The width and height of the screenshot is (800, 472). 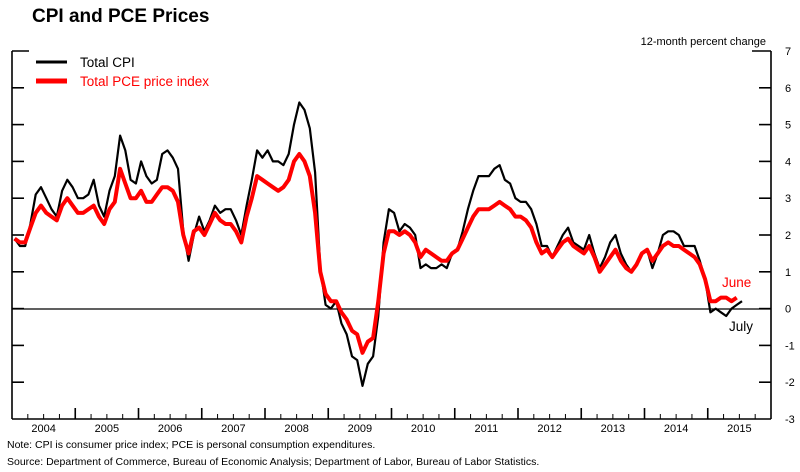 What do you see at coordinates (120, 16) in the screenshot?
I see `chart-title: CPI and PCE Prices` at bounding box center [120, 16].